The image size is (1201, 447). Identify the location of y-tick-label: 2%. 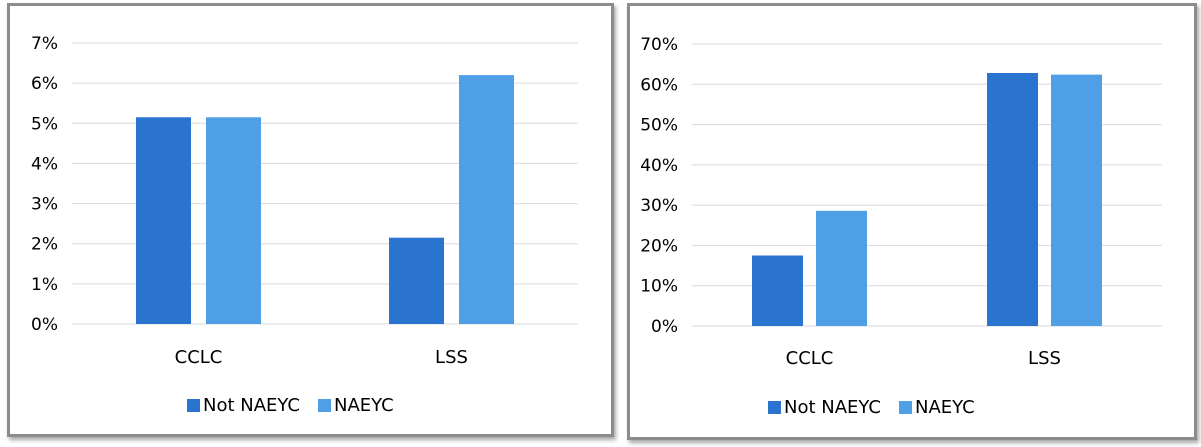
(44, 245).